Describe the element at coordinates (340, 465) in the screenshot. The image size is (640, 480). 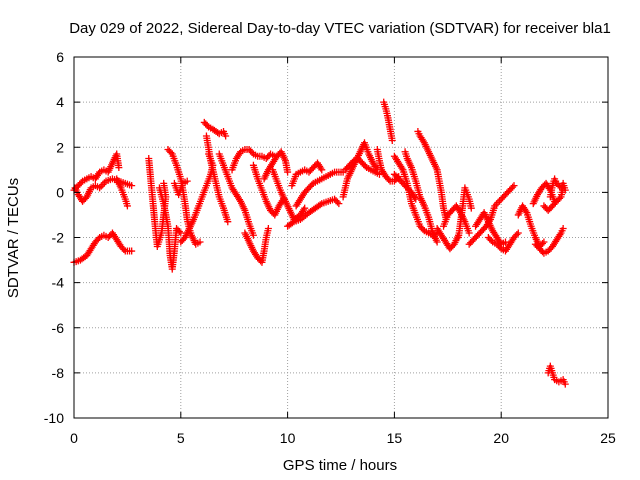
I see `x-axis-title: GPS time / hours` at that location.